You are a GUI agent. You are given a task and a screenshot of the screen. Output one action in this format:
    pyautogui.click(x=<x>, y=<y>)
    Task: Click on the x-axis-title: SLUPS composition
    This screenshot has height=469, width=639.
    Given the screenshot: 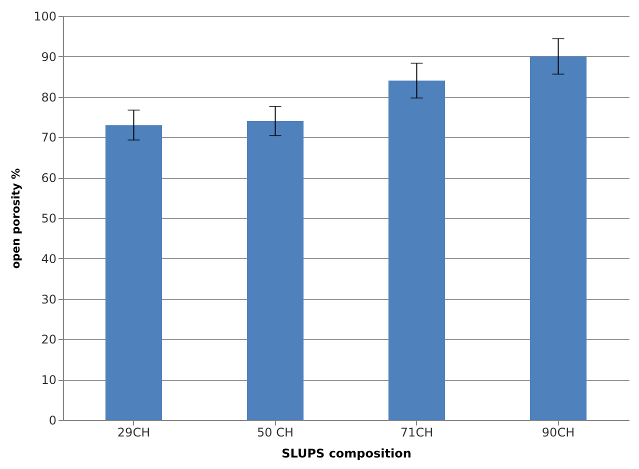 What is the action you would take?
    pyautogui.click(x=347, y=453)
    